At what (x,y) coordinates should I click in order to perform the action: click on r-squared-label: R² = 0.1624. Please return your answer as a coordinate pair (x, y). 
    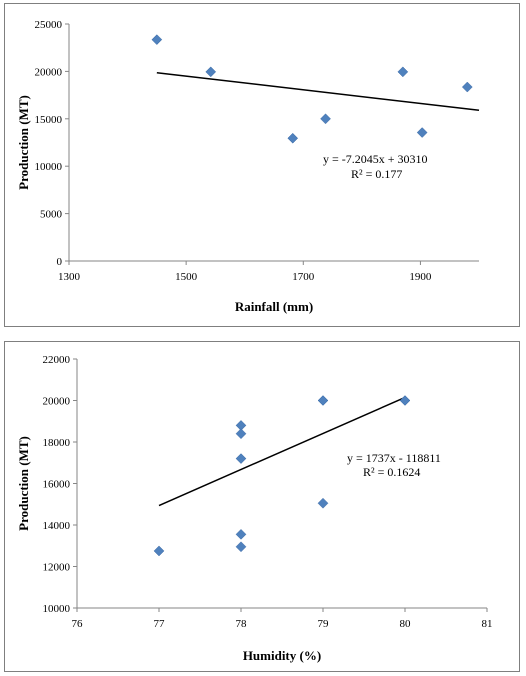
    Looking at the image, I should click on (391, 472).